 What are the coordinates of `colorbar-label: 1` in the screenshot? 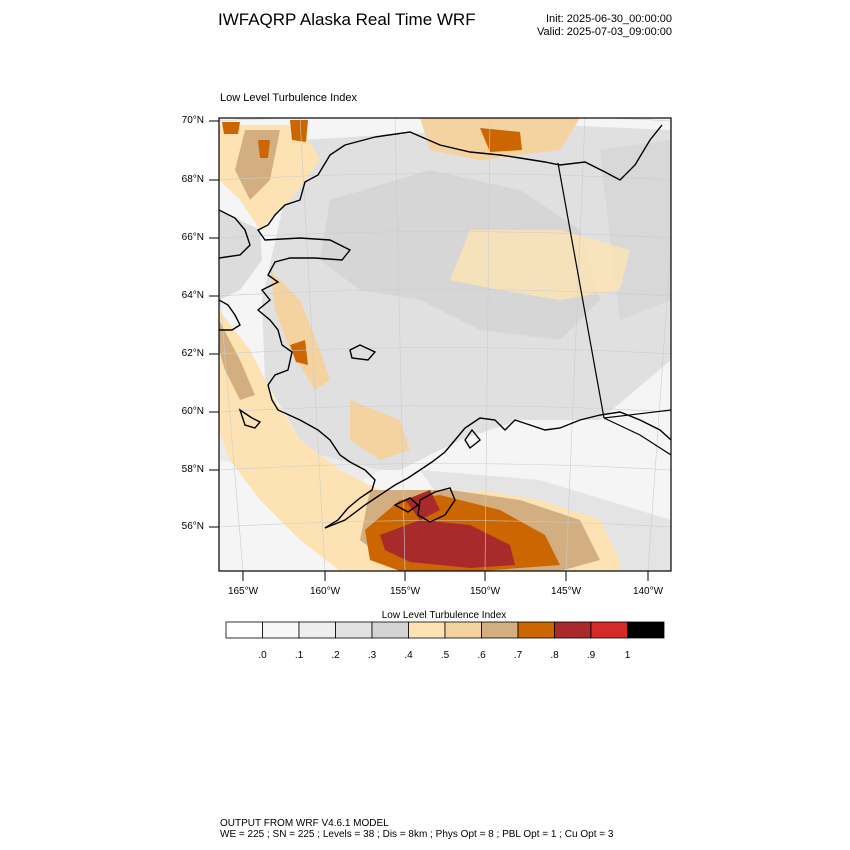 It's located at (627, 655).